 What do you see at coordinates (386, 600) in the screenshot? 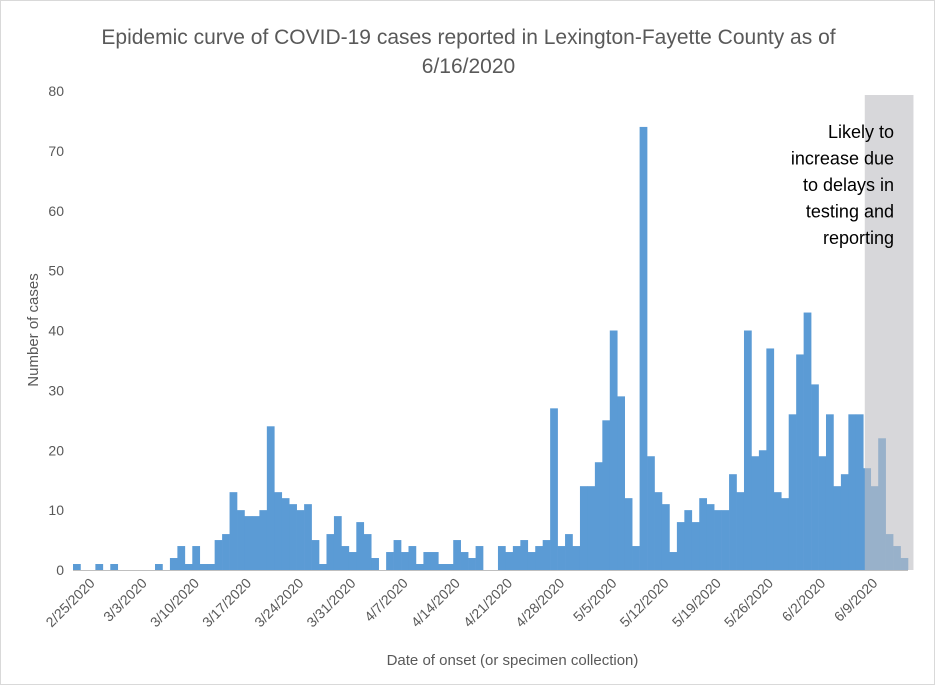
I see `x-tick-label: 4/7/2020` at bounding box center [386, 600].